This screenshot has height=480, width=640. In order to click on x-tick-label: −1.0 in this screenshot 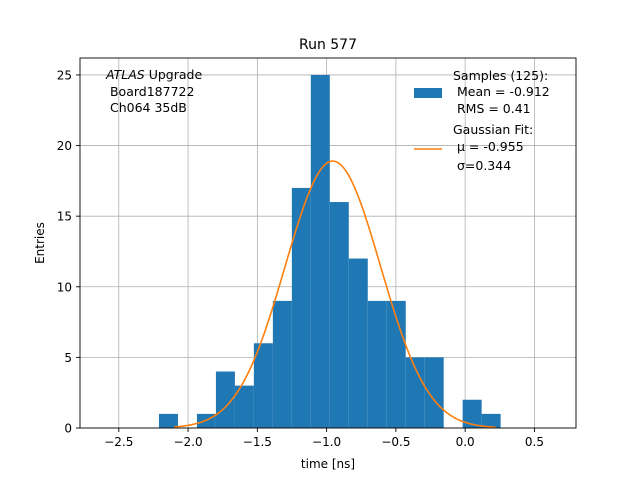, I will do `click(326, 442)`.